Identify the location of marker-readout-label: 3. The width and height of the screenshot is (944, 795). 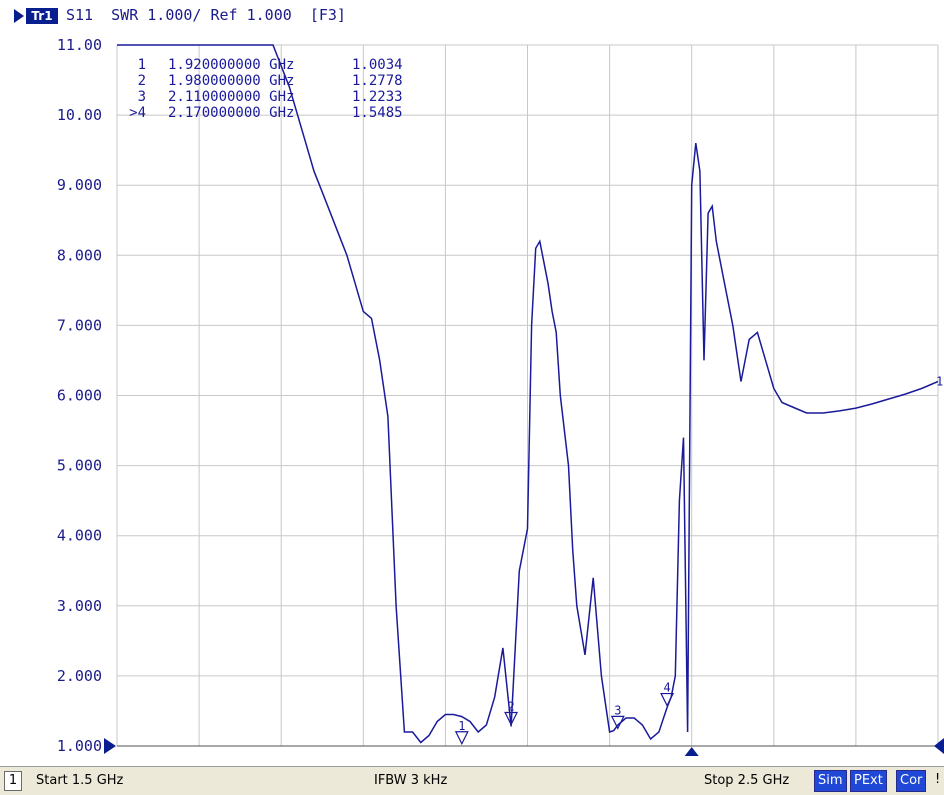
(142, 97).